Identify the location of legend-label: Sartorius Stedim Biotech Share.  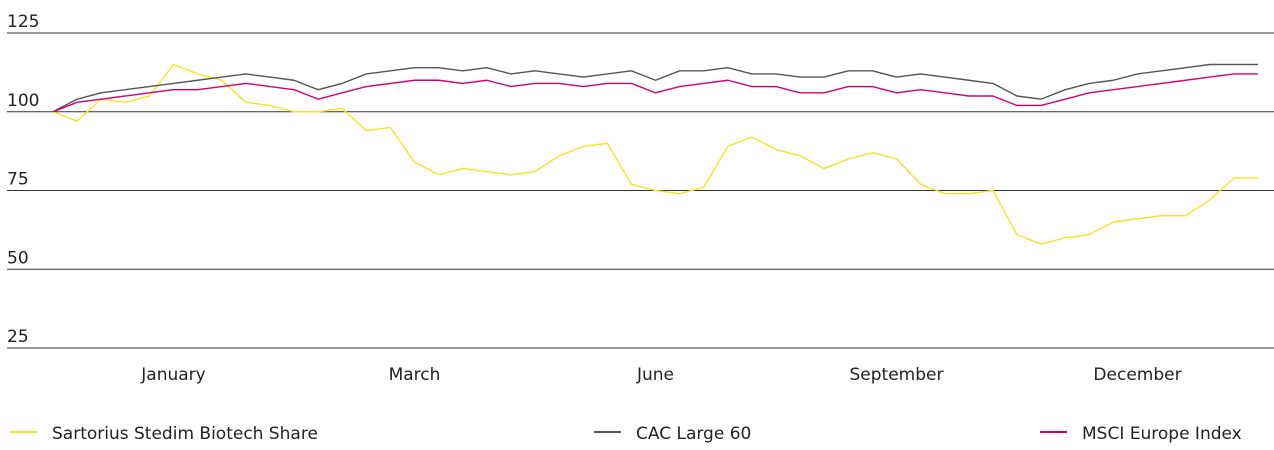
(185, 434).